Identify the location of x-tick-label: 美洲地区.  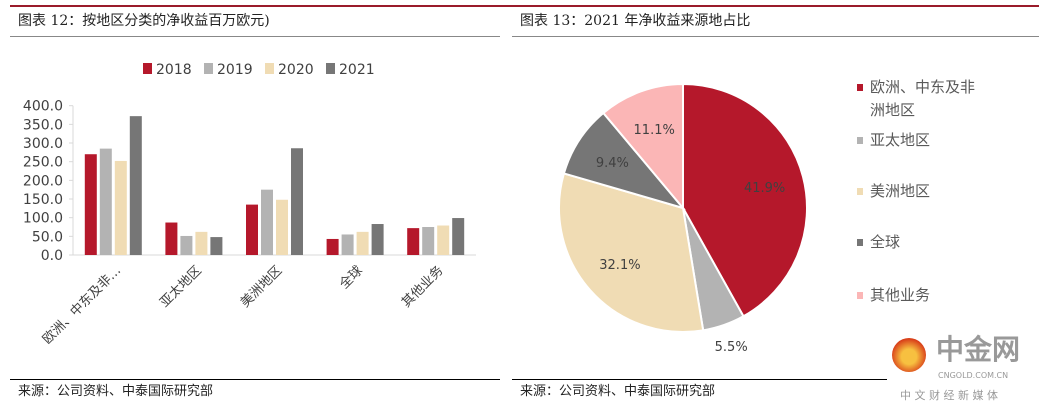
(261, 286).